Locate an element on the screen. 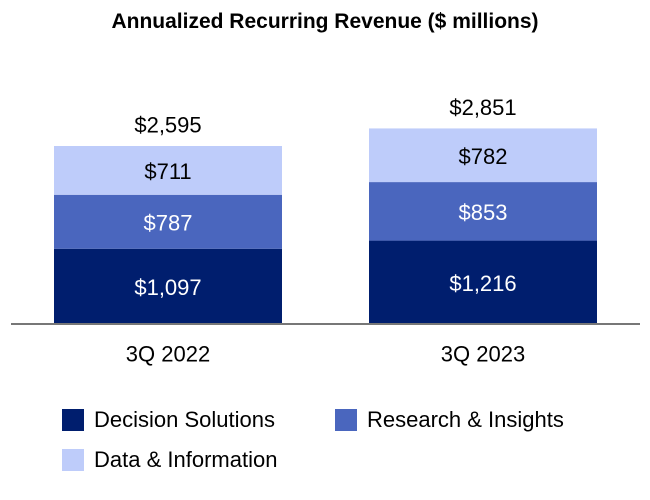 This screenshot has width=650, height=500. data-label: $782 is located at coordinates (483, 156).